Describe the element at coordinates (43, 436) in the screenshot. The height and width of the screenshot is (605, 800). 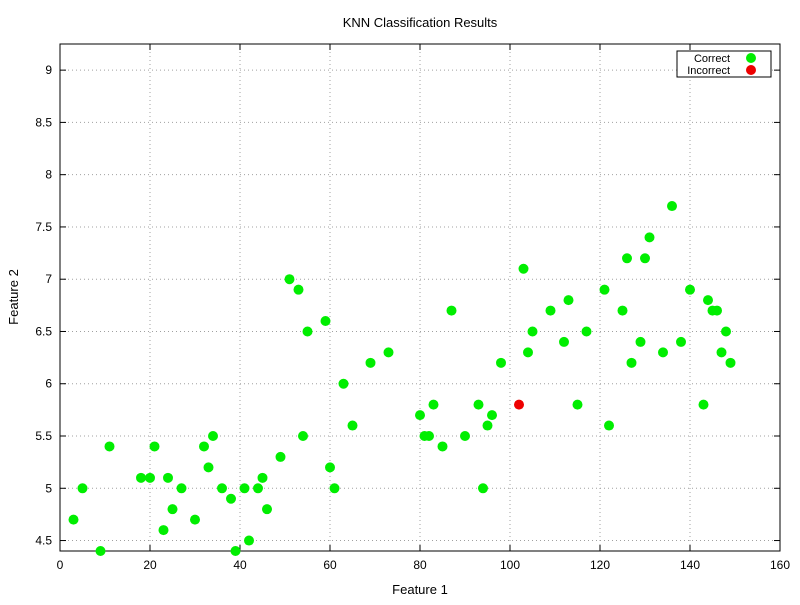
I see `y-tick-label: 5.5` at that location.